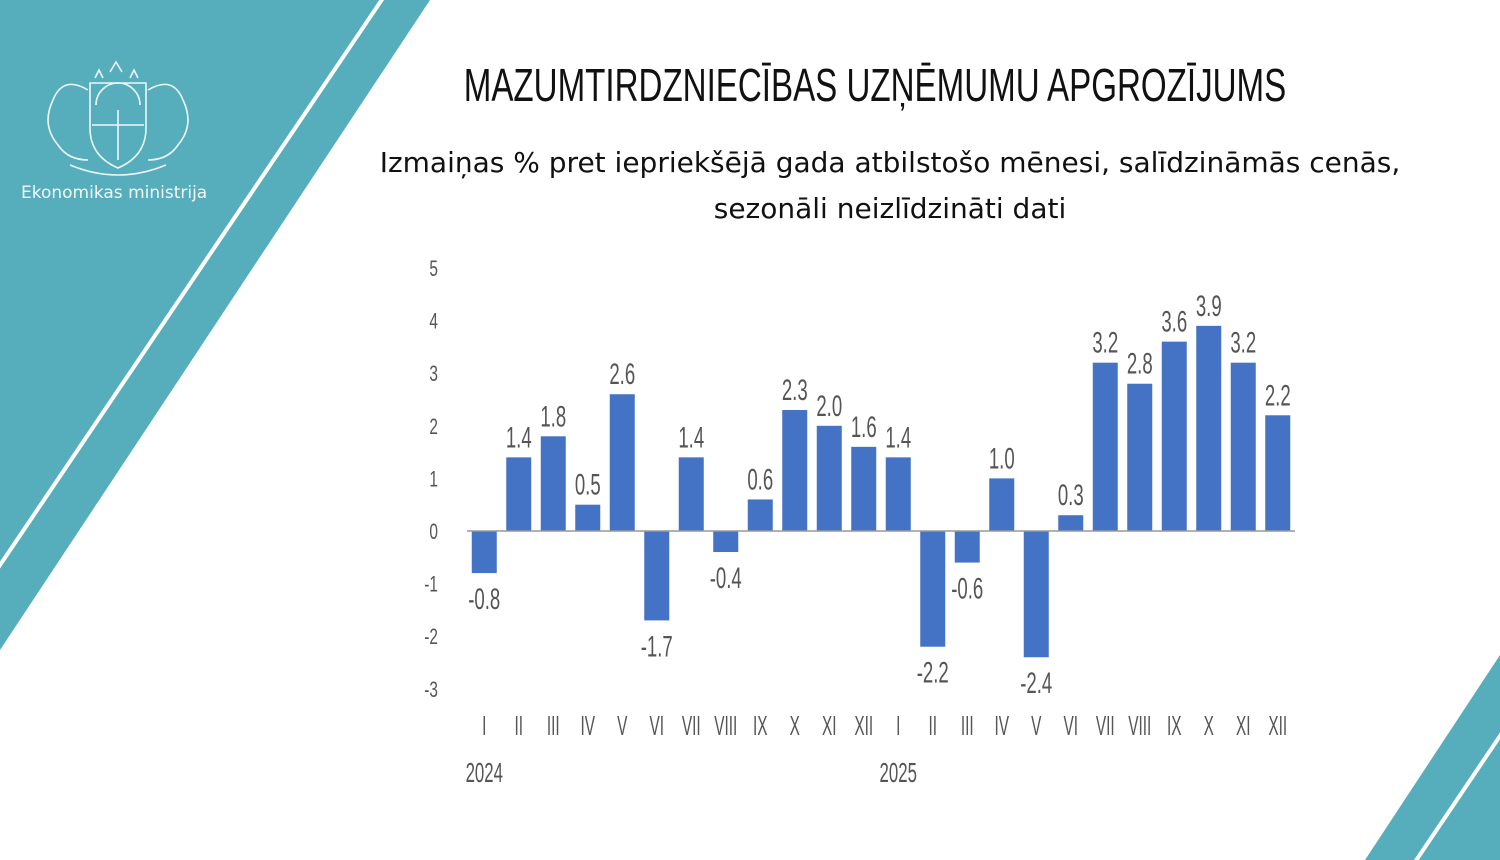  I want to click on y-tick-label: 2, so click(433, 427).